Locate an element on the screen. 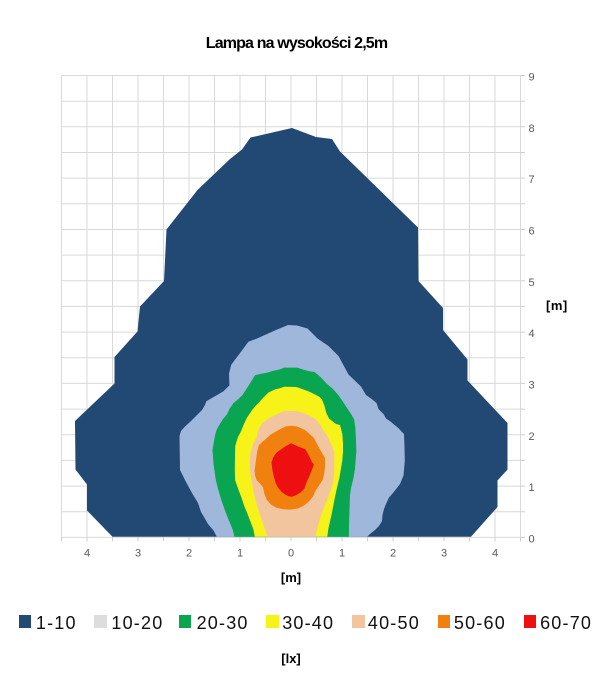  svg-text: 8 is located at coordinates (532, 129).